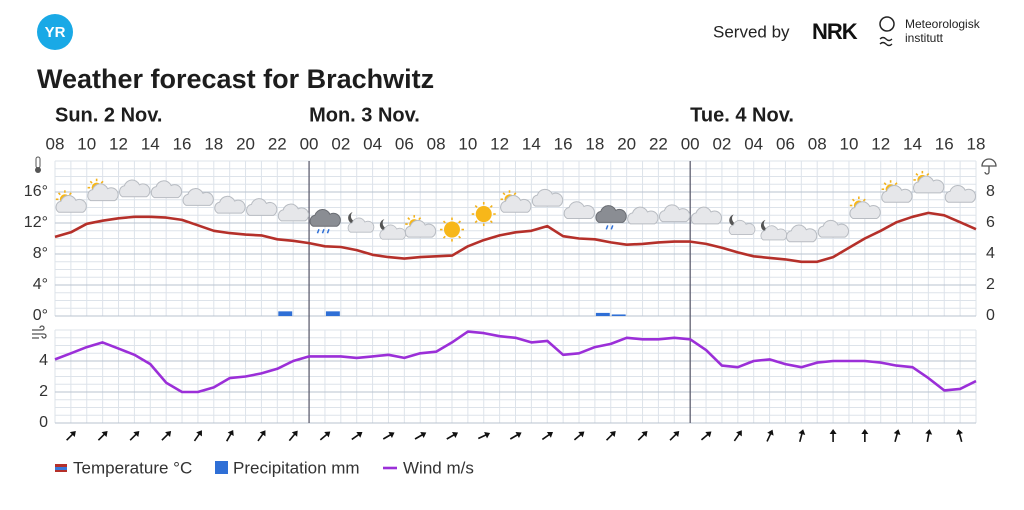  I want to click on hour-label: 00, so click(309, 143).